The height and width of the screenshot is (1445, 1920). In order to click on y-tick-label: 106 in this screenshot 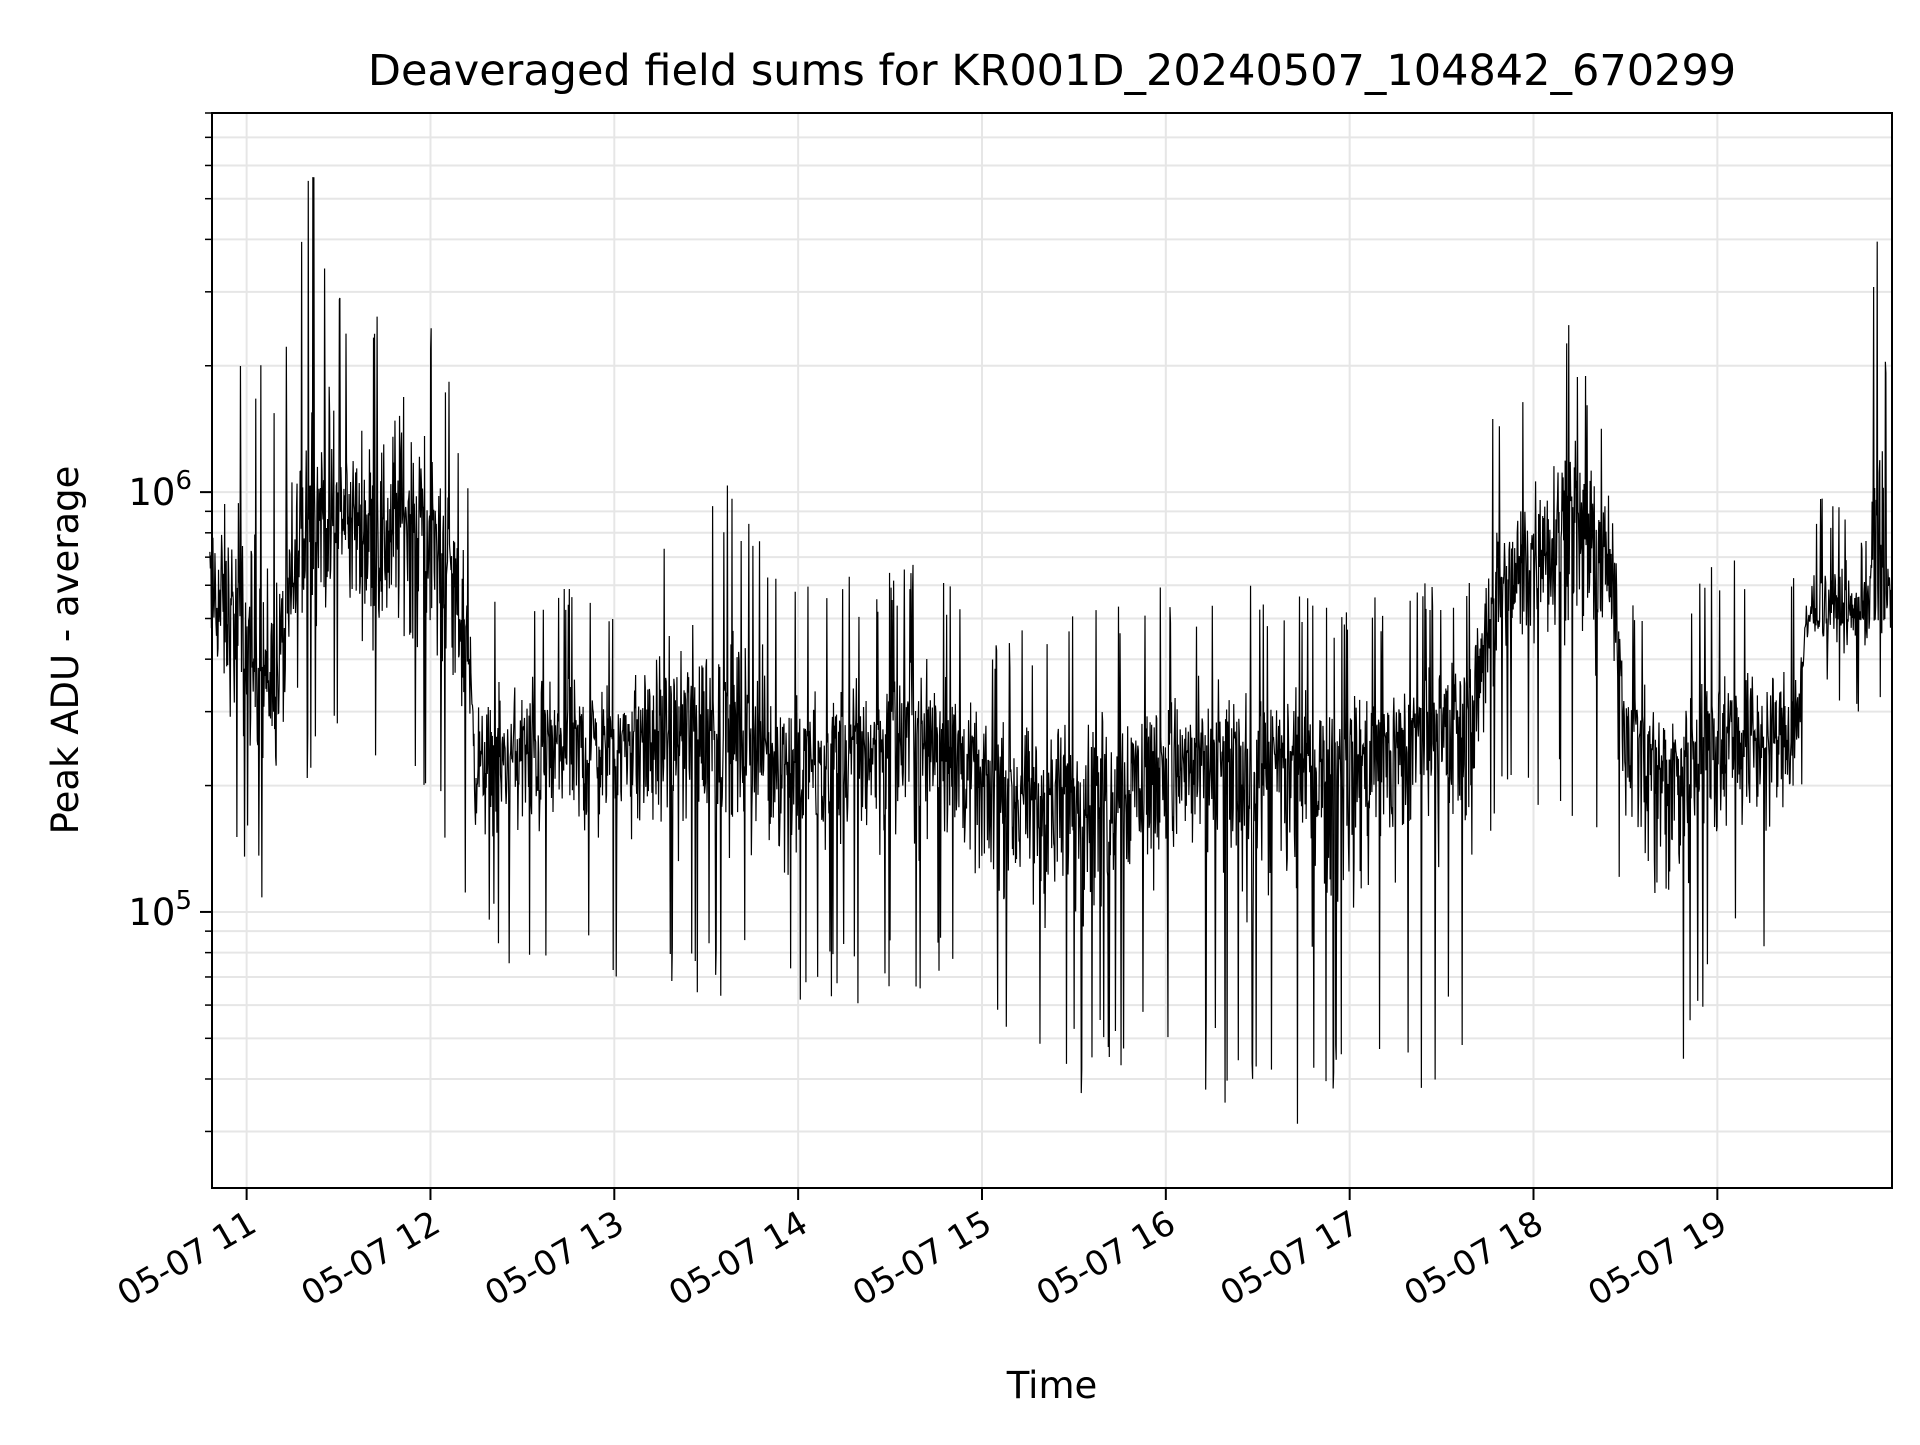, I will do `click(160, 490)`.